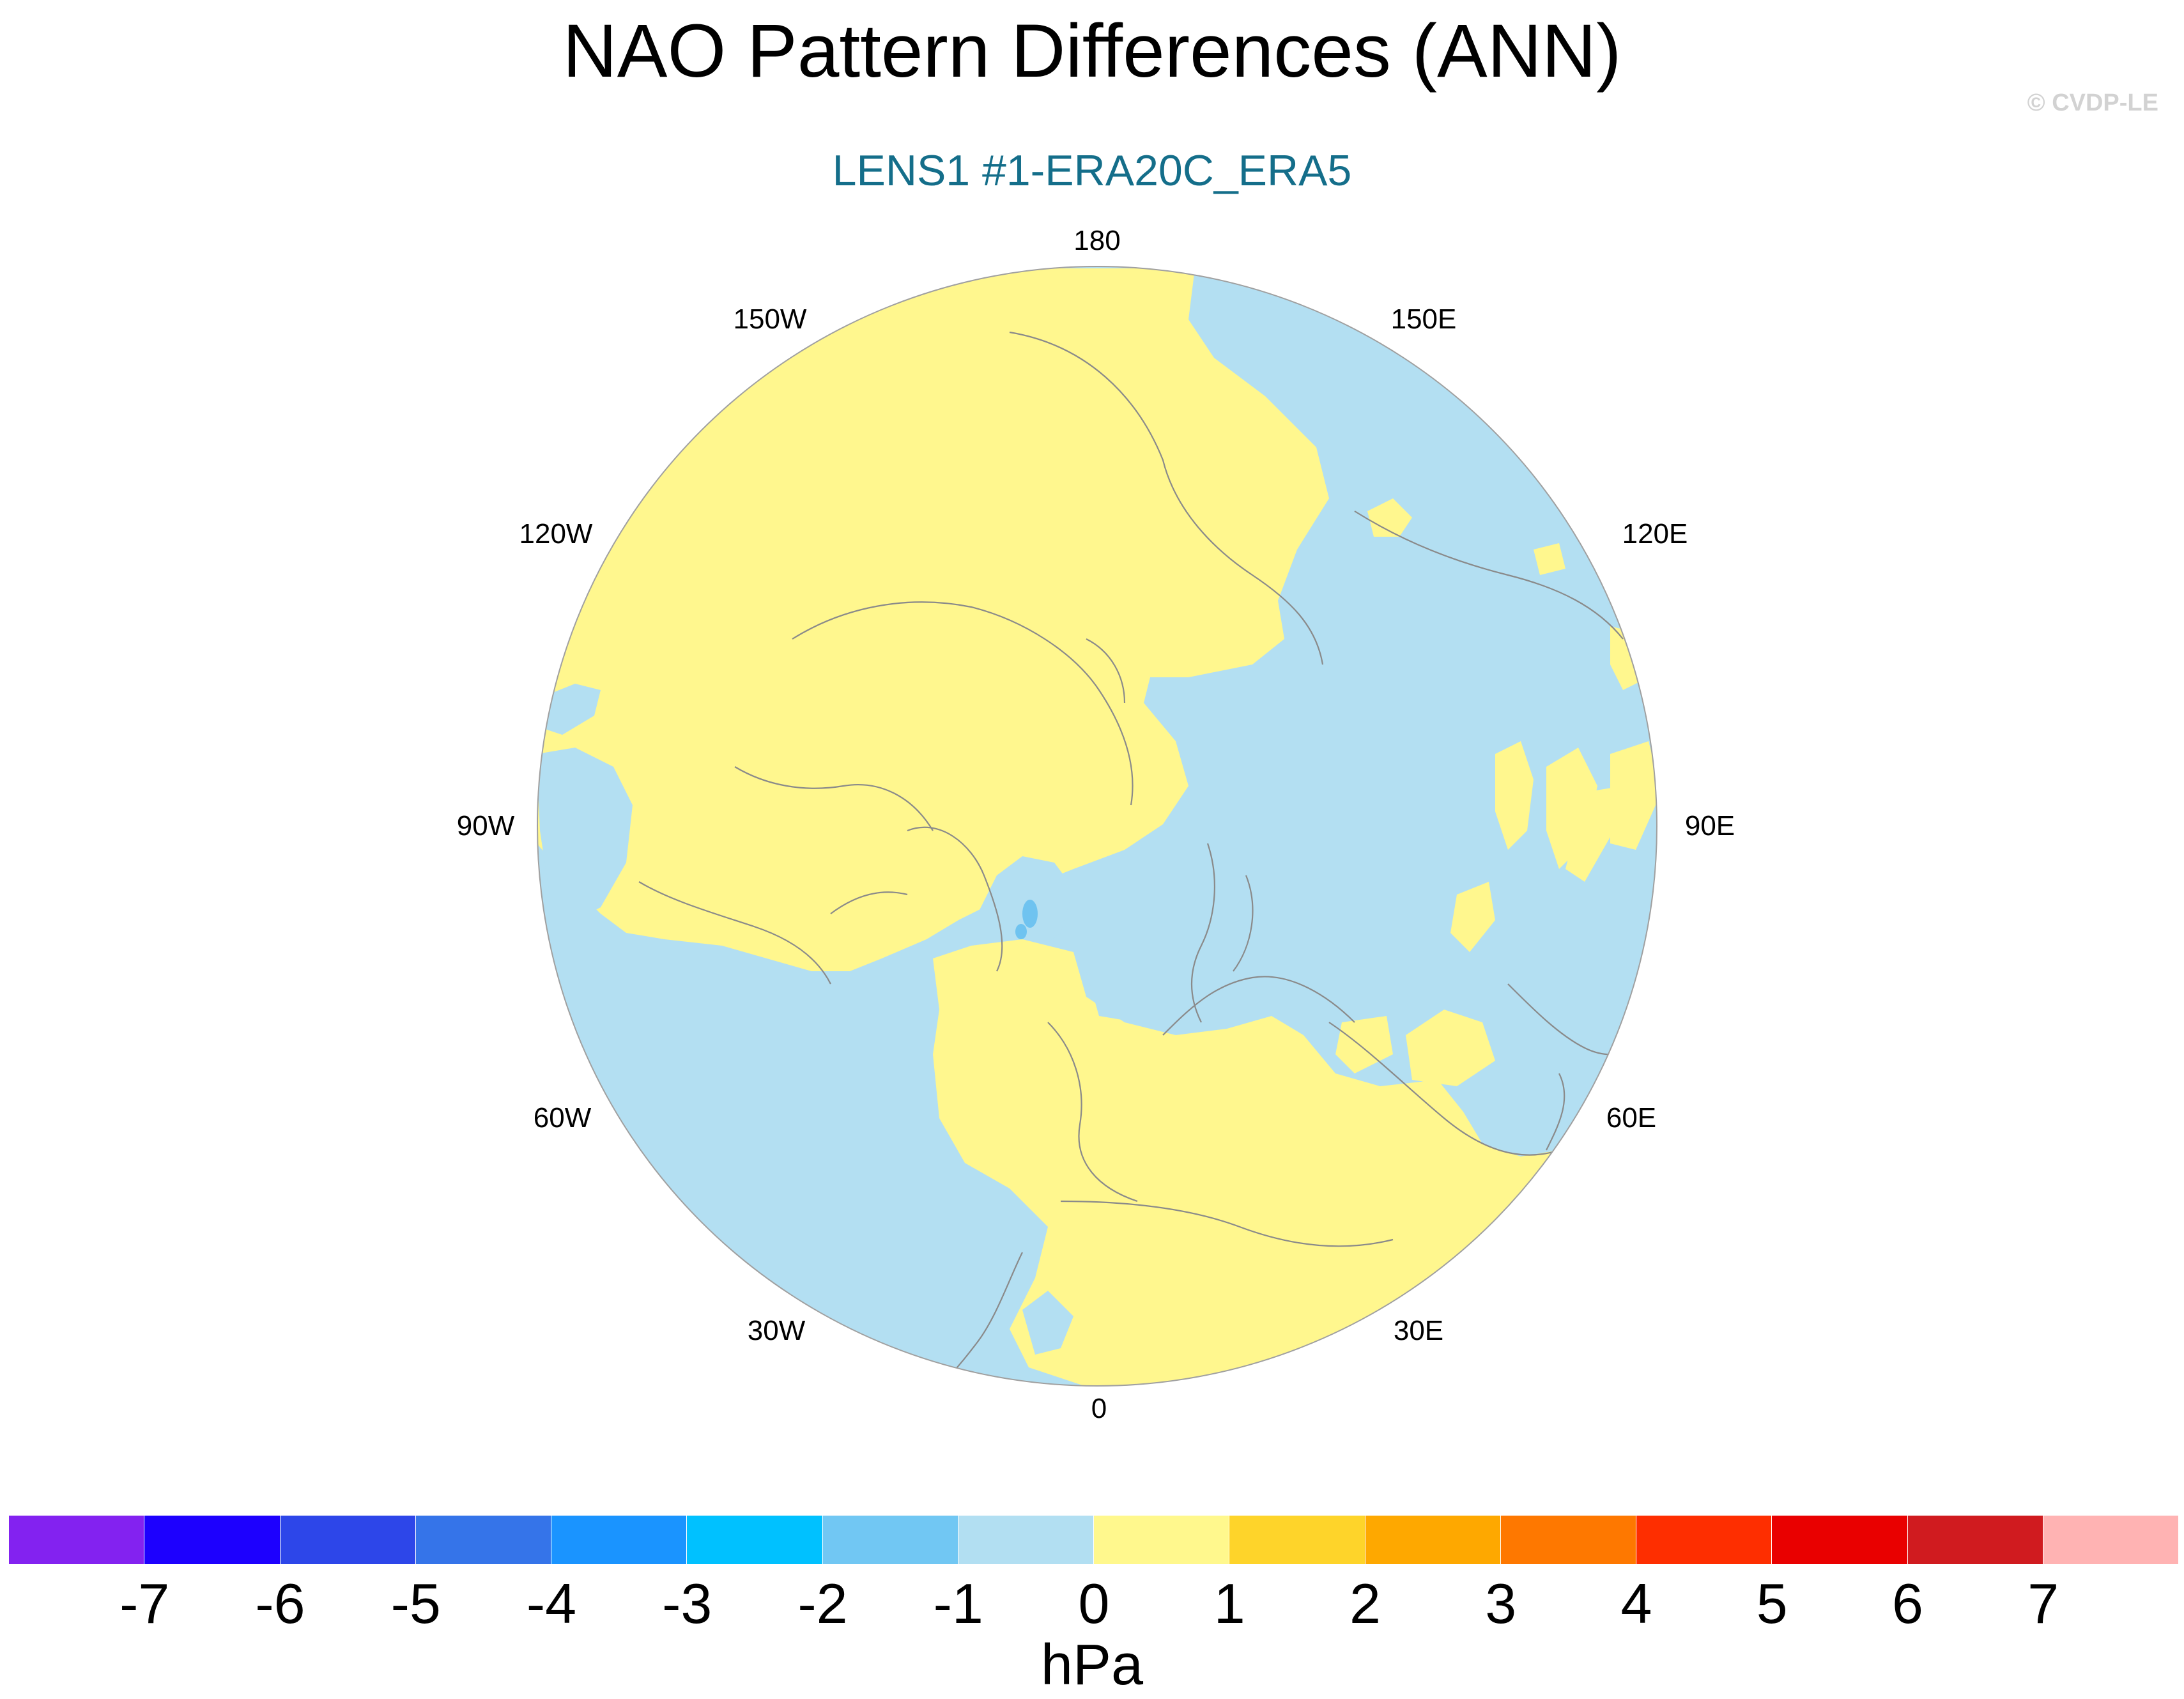  I want to click on colorbar-tick-label: 7, so click(2043, 1603).